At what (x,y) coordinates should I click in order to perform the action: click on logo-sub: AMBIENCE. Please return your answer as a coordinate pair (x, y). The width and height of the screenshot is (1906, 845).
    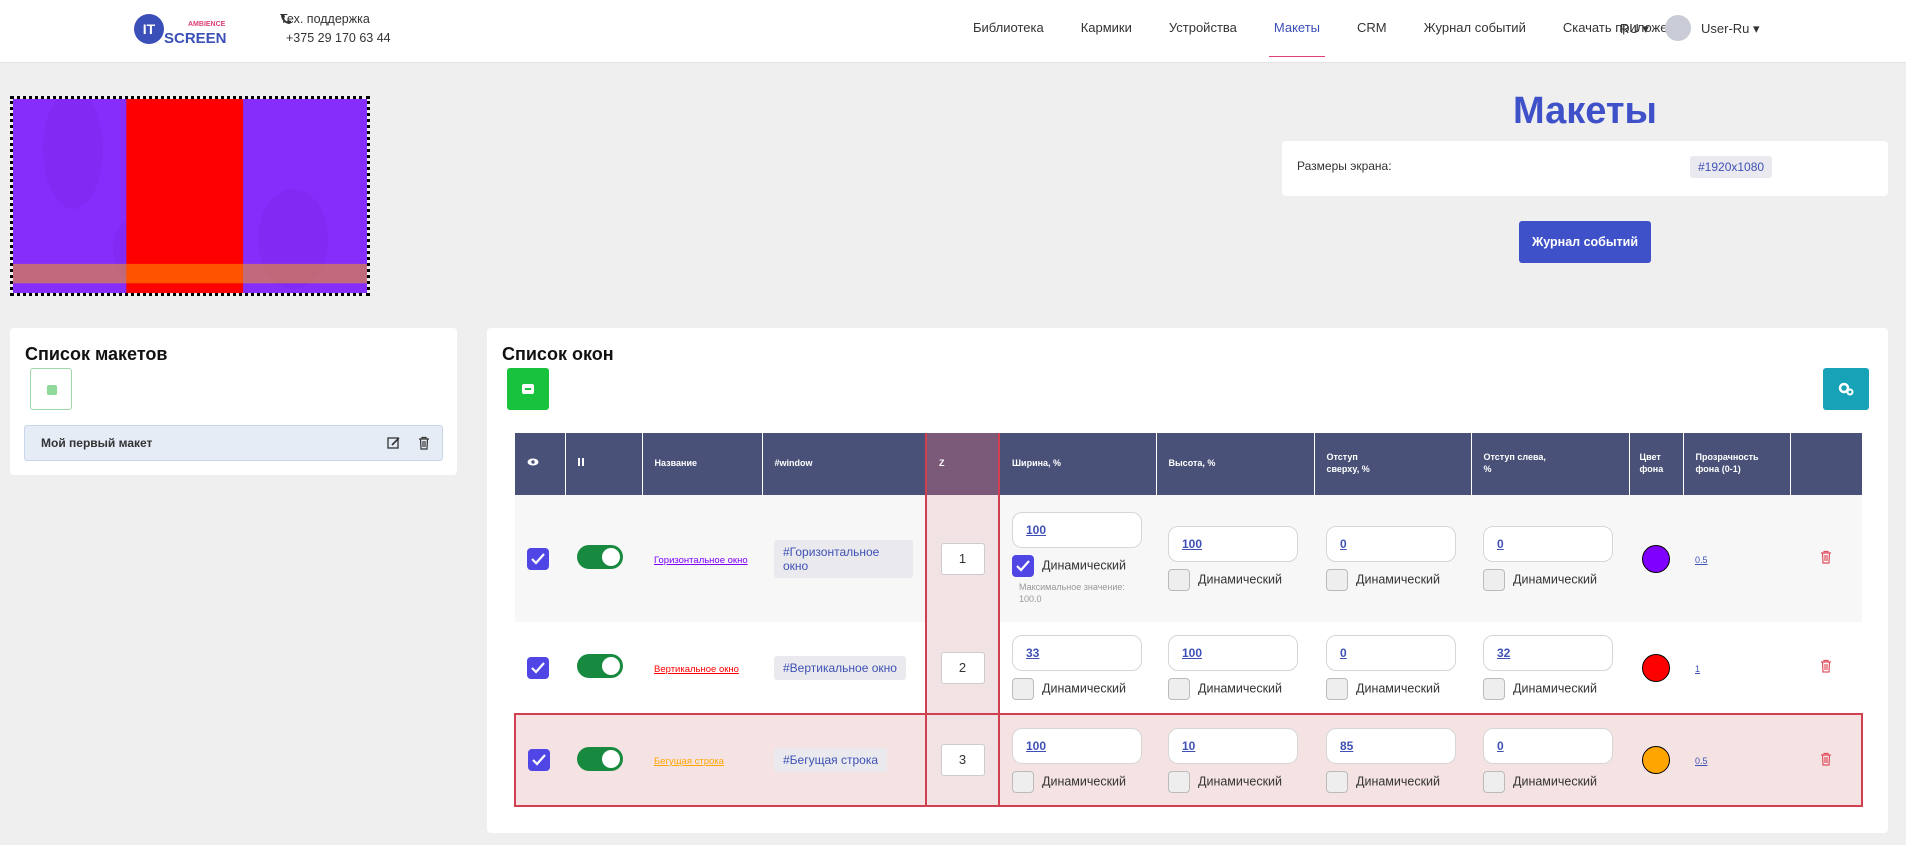
    Looking at the image, I should click on (207, 24).